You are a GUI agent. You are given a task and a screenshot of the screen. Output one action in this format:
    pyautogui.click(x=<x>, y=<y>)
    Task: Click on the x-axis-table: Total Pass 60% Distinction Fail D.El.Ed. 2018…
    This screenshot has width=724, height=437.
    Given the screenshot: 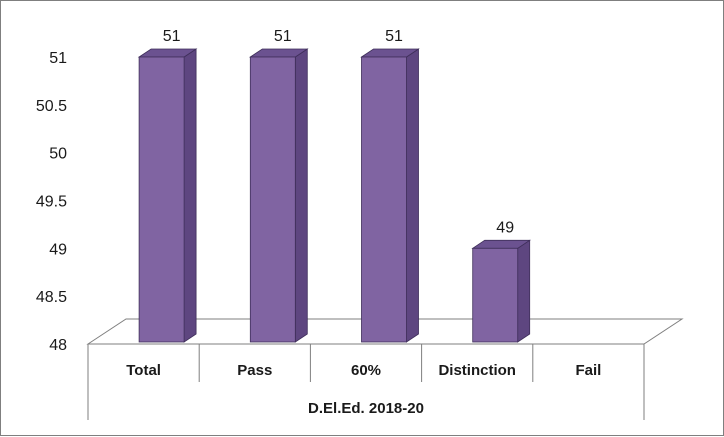 What is the action you would take?
    pyautogui.click(x=366, y=381)
    